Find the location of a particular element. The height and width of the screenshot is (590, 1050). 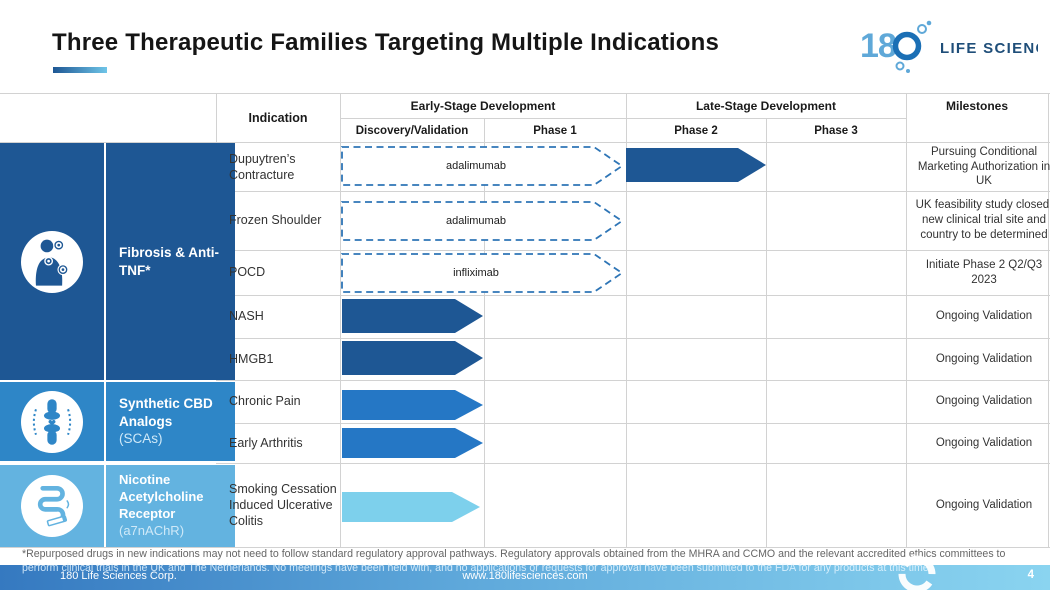

family-cbd-icon-cell is located at coordinates (52, 421).